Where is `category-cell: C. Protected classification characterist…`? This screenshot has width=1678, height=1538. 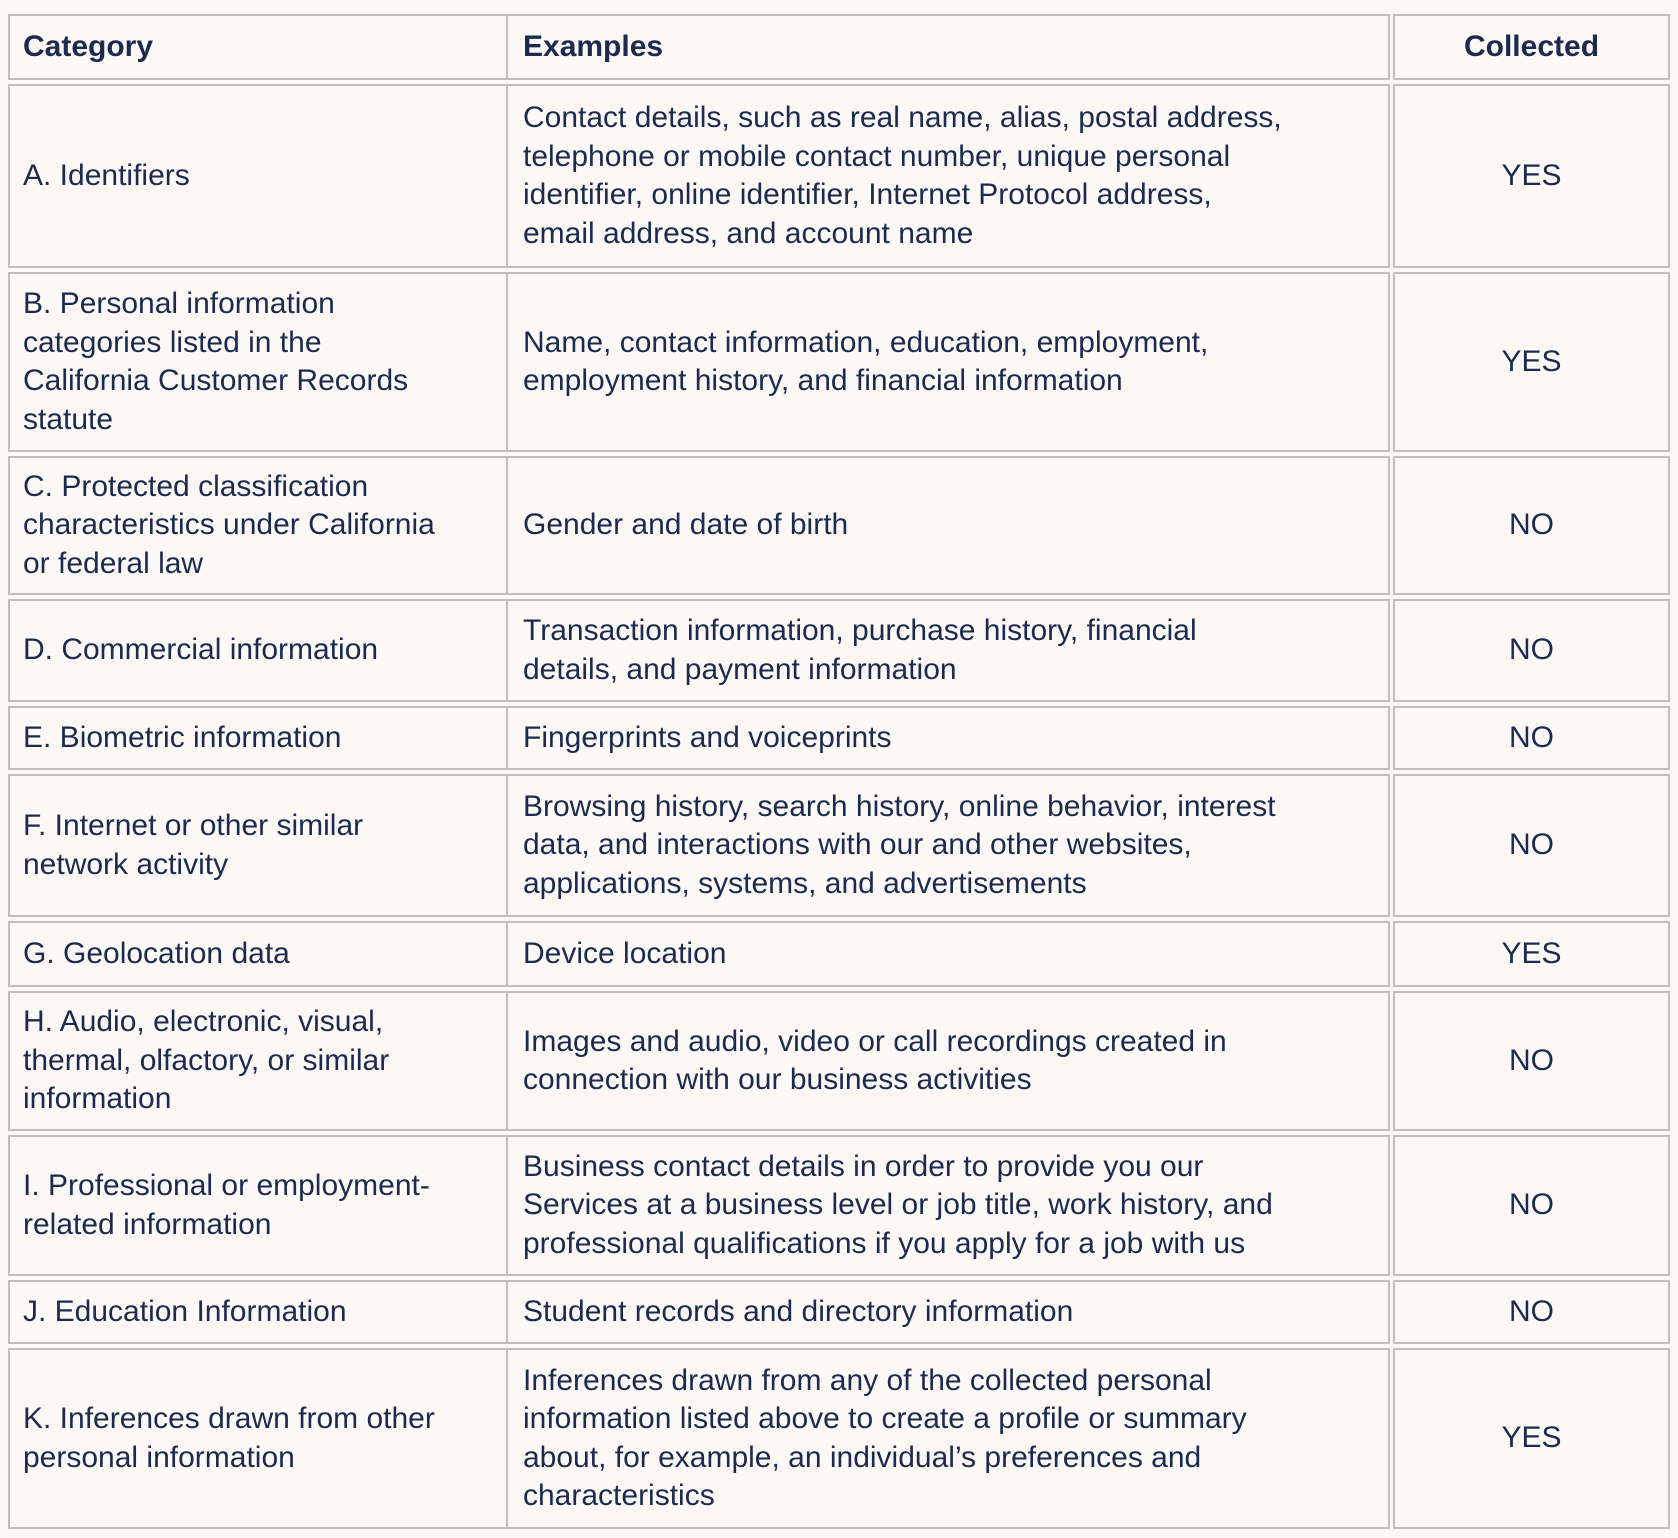
category-cell: C. Protected classification characterist… is located at coordinates (257, 525).